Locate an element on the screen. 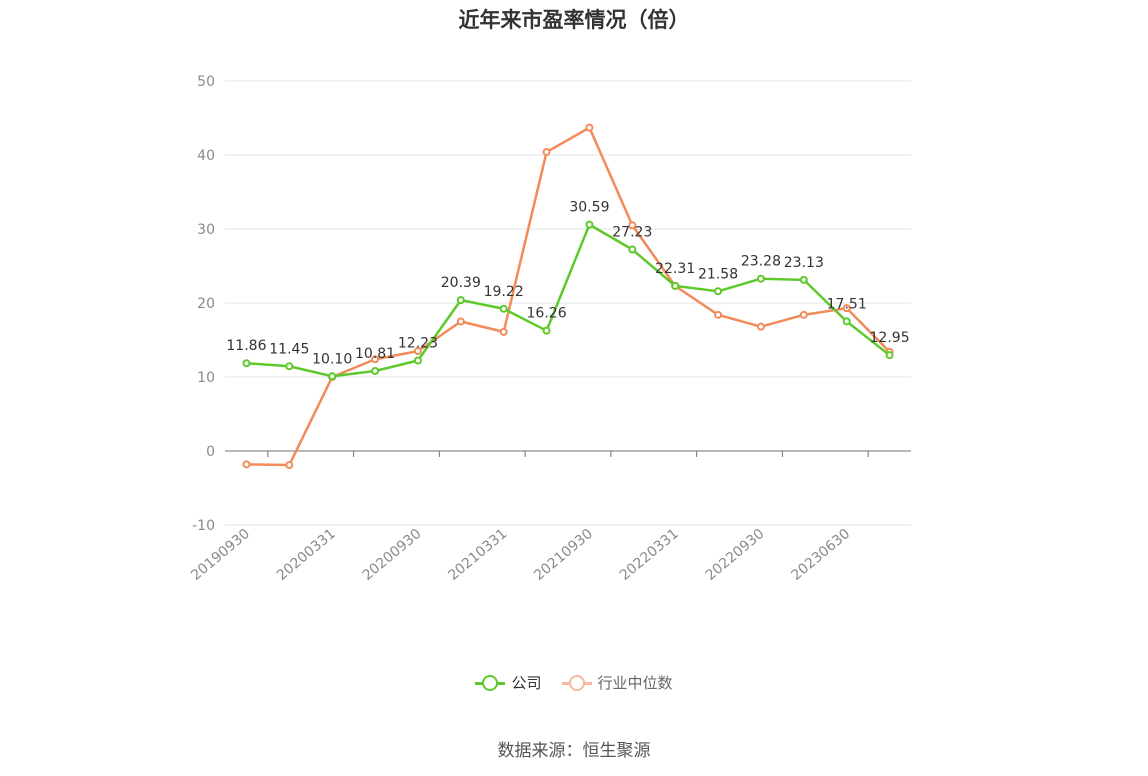 The width and height of the screenshot is (1148, 776). data-label-company: 23.28 is located at coordinates (761, 262).